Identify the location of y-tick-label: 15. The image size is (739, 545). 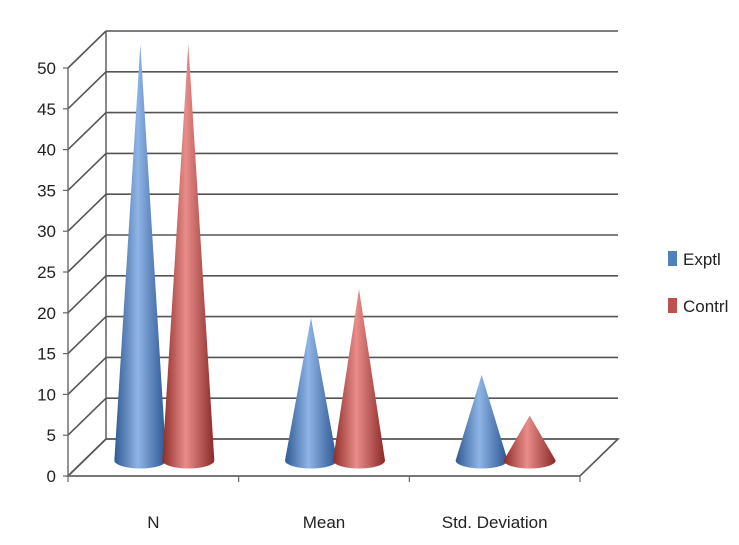
(46, 354).